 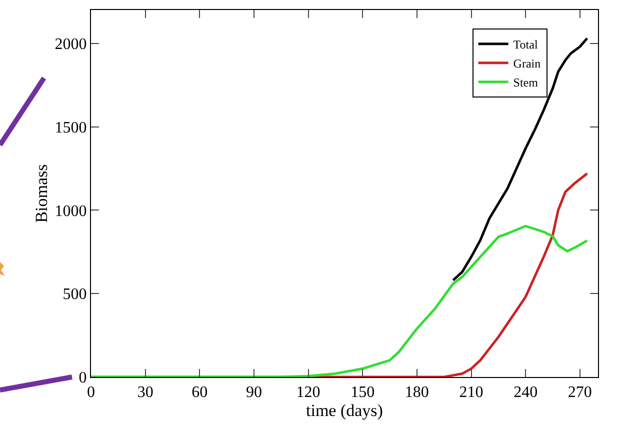 What do you see at coordinates (74, 295) in the screenshot?
I see `y-tick-label: 500` at bounding box center [74, 295].